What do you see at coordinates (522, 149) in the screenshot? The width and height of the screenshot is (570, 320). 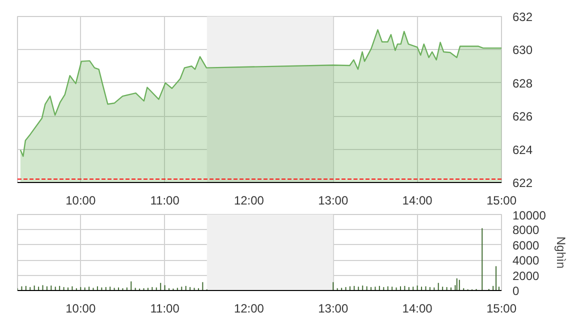 I see `y-tick-label: 624` at bounding box center [522, 149].